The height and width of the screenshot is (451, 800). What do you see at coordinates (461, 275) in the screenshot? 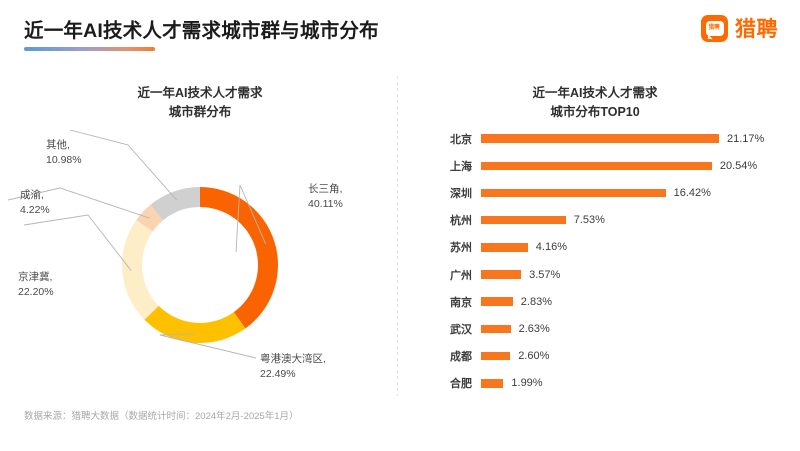
I see `bar-category-label: 广州` at bounding box center [461, 275].